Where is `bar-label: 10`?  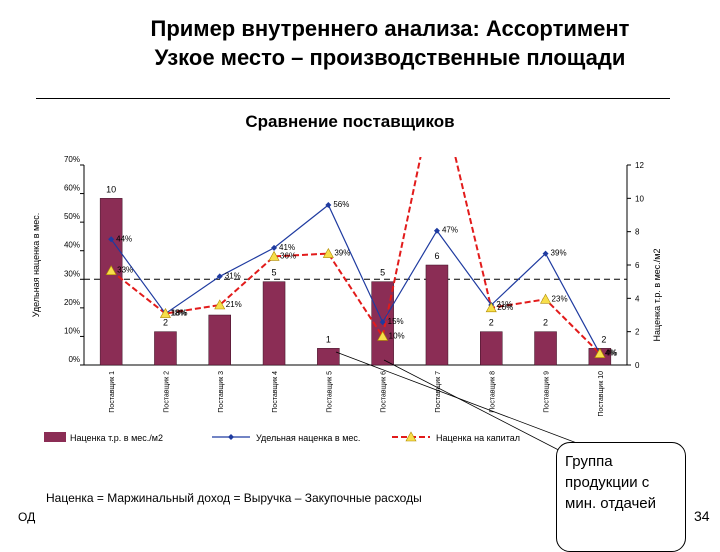
bar-label: 10 is located at coordinates (111, 189).